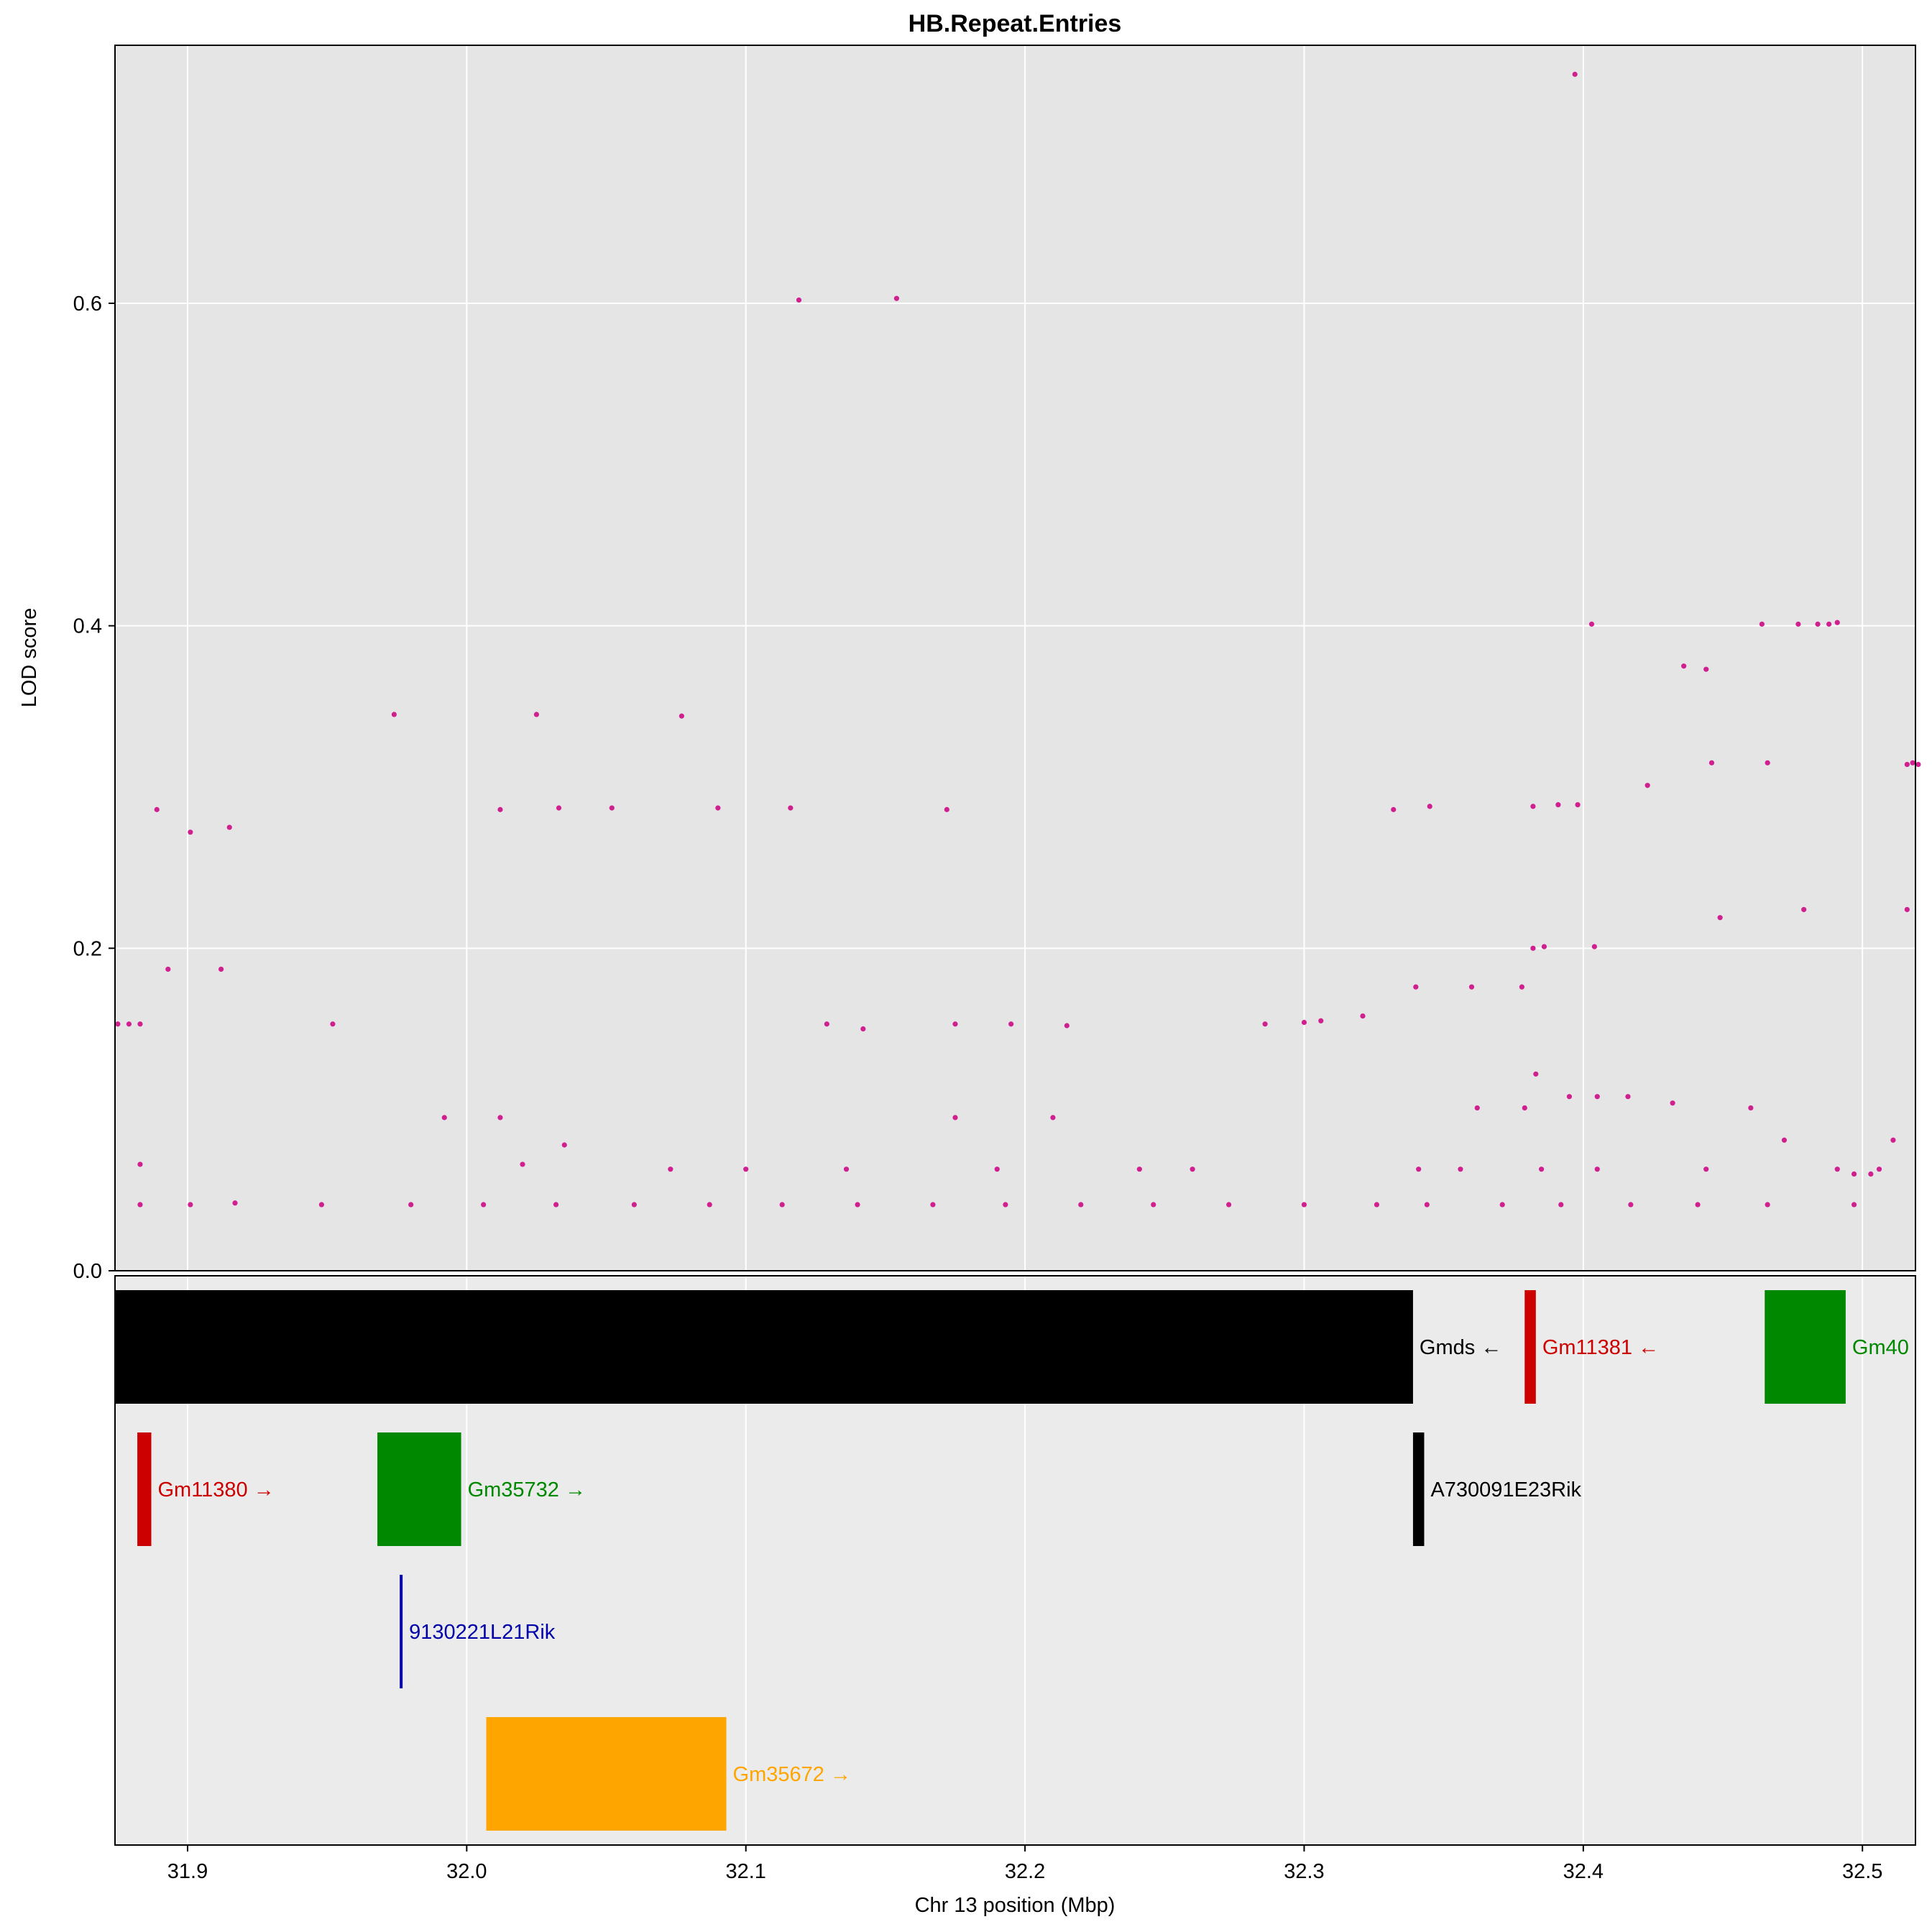  Describe the element at coordinates (1600, 1347) in the screenshot. I see `gene-label: Gm11381 ←` at that location.